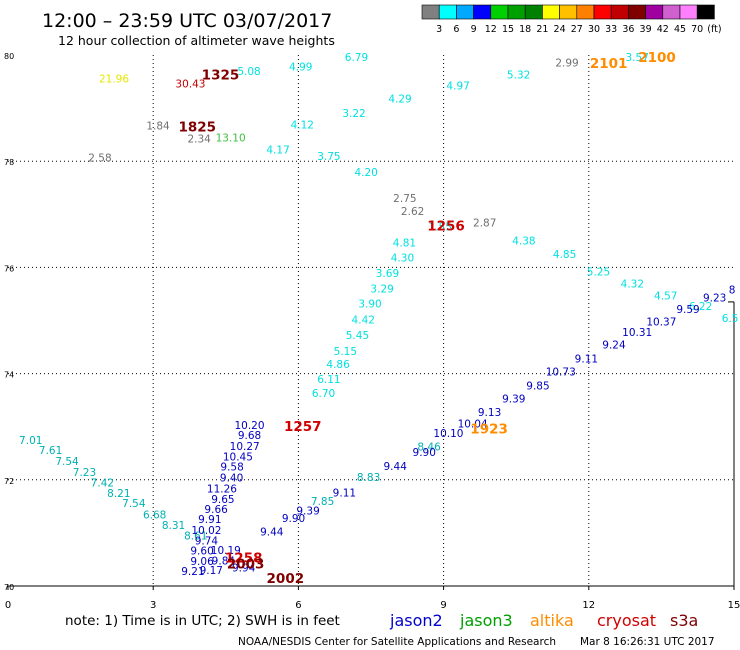  Describe the element at coordinates (9, 481) in the screenshot. I see `y-tick-label: 72` at that location.